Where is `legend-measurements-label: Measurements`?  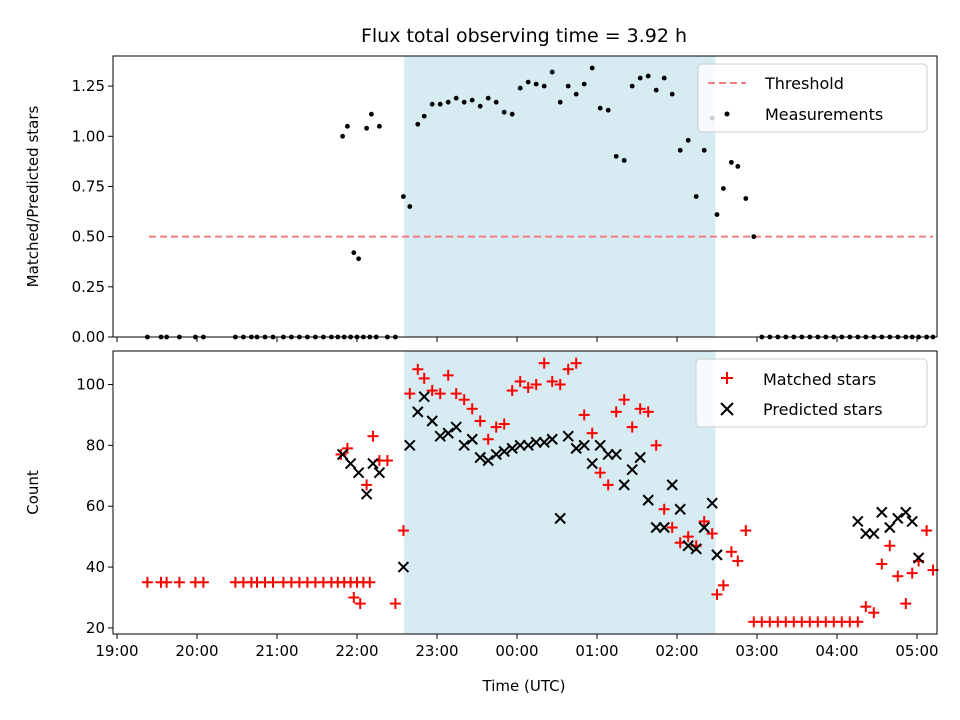
legend-measurements-label: Measurements is located at coordinates (824, 114).